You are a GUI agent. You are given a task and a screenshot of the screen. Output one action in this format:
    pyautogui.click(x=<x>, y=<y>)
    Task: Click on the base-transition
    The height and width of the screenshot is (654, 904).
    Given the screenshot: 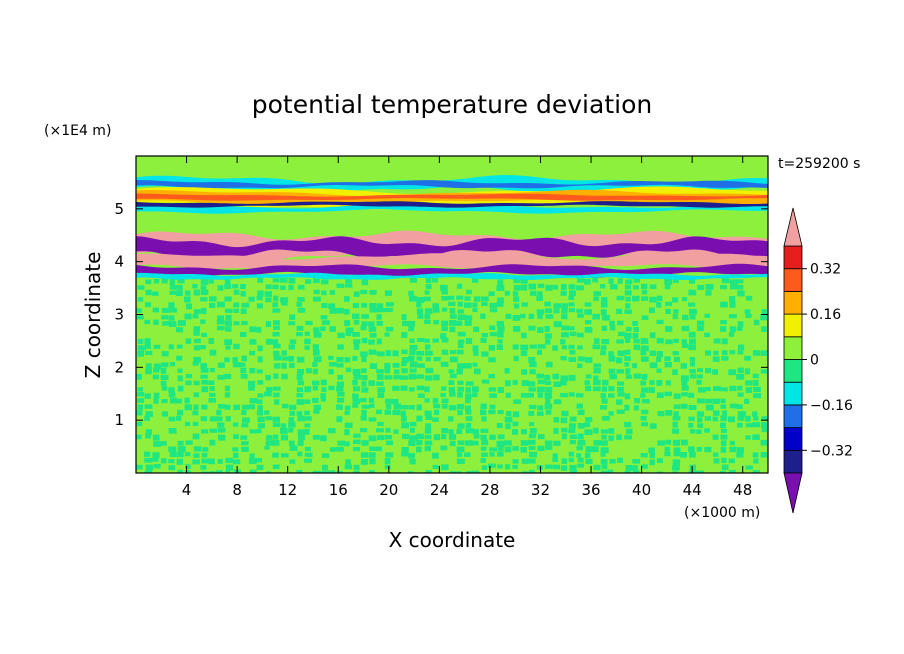 What is the action you would take?
    pyautogui.click(x=452, y=276)
    